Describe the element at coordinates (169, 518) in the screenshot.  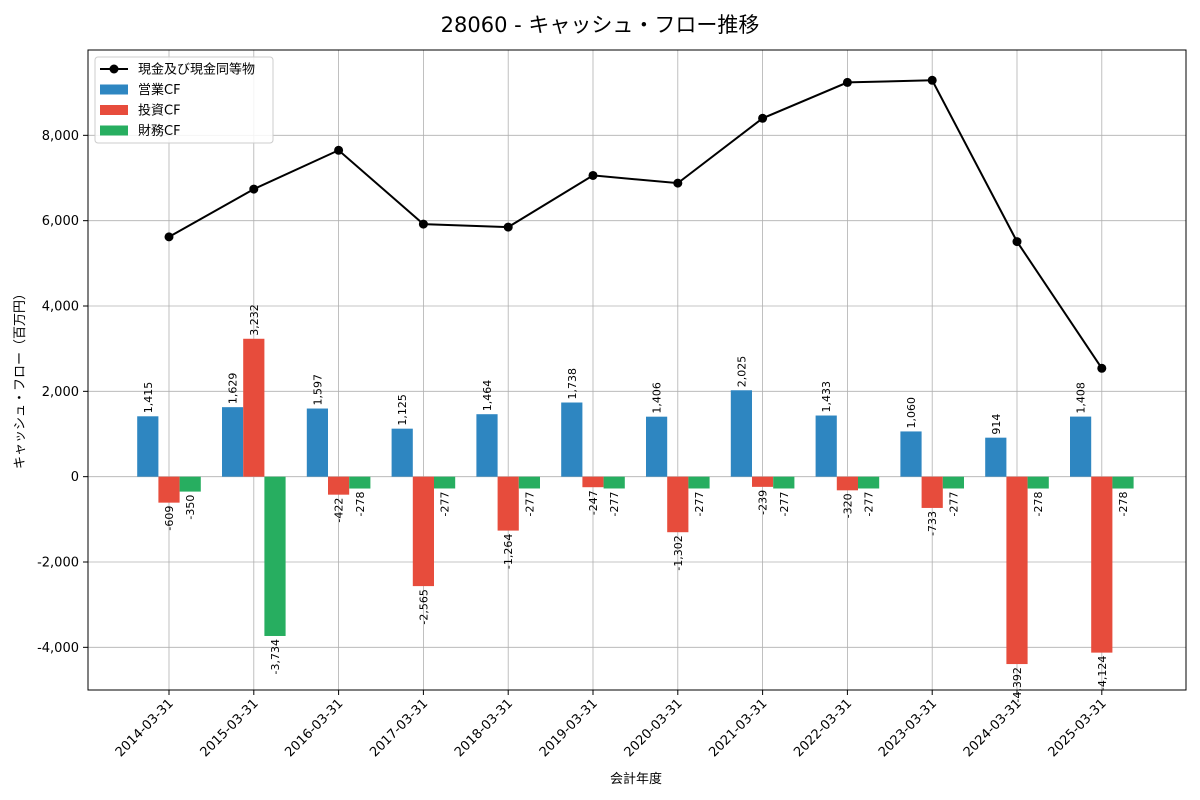
I see `bar-label: -609` at that location.